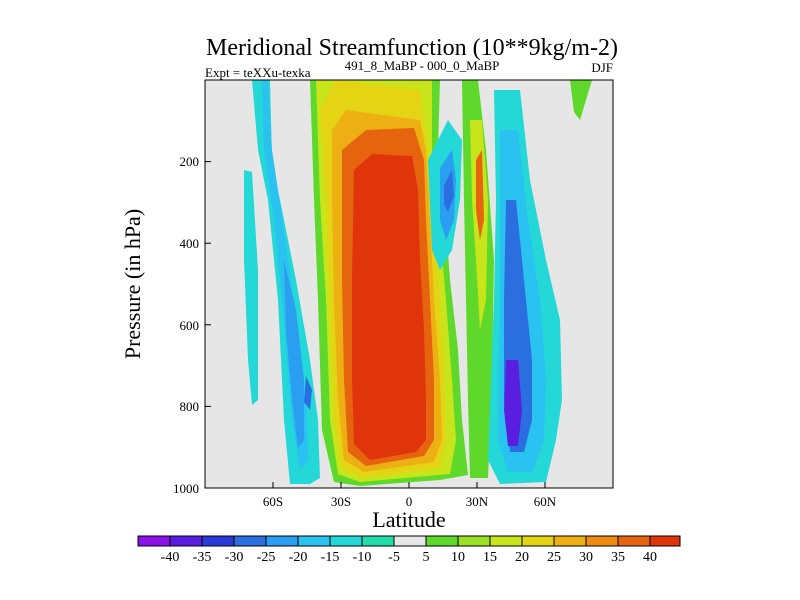  What do you see at coordinates (554, 557) in the screenshot?
I see `colorbar-label-12: 25` at bounding box center [554, 557].